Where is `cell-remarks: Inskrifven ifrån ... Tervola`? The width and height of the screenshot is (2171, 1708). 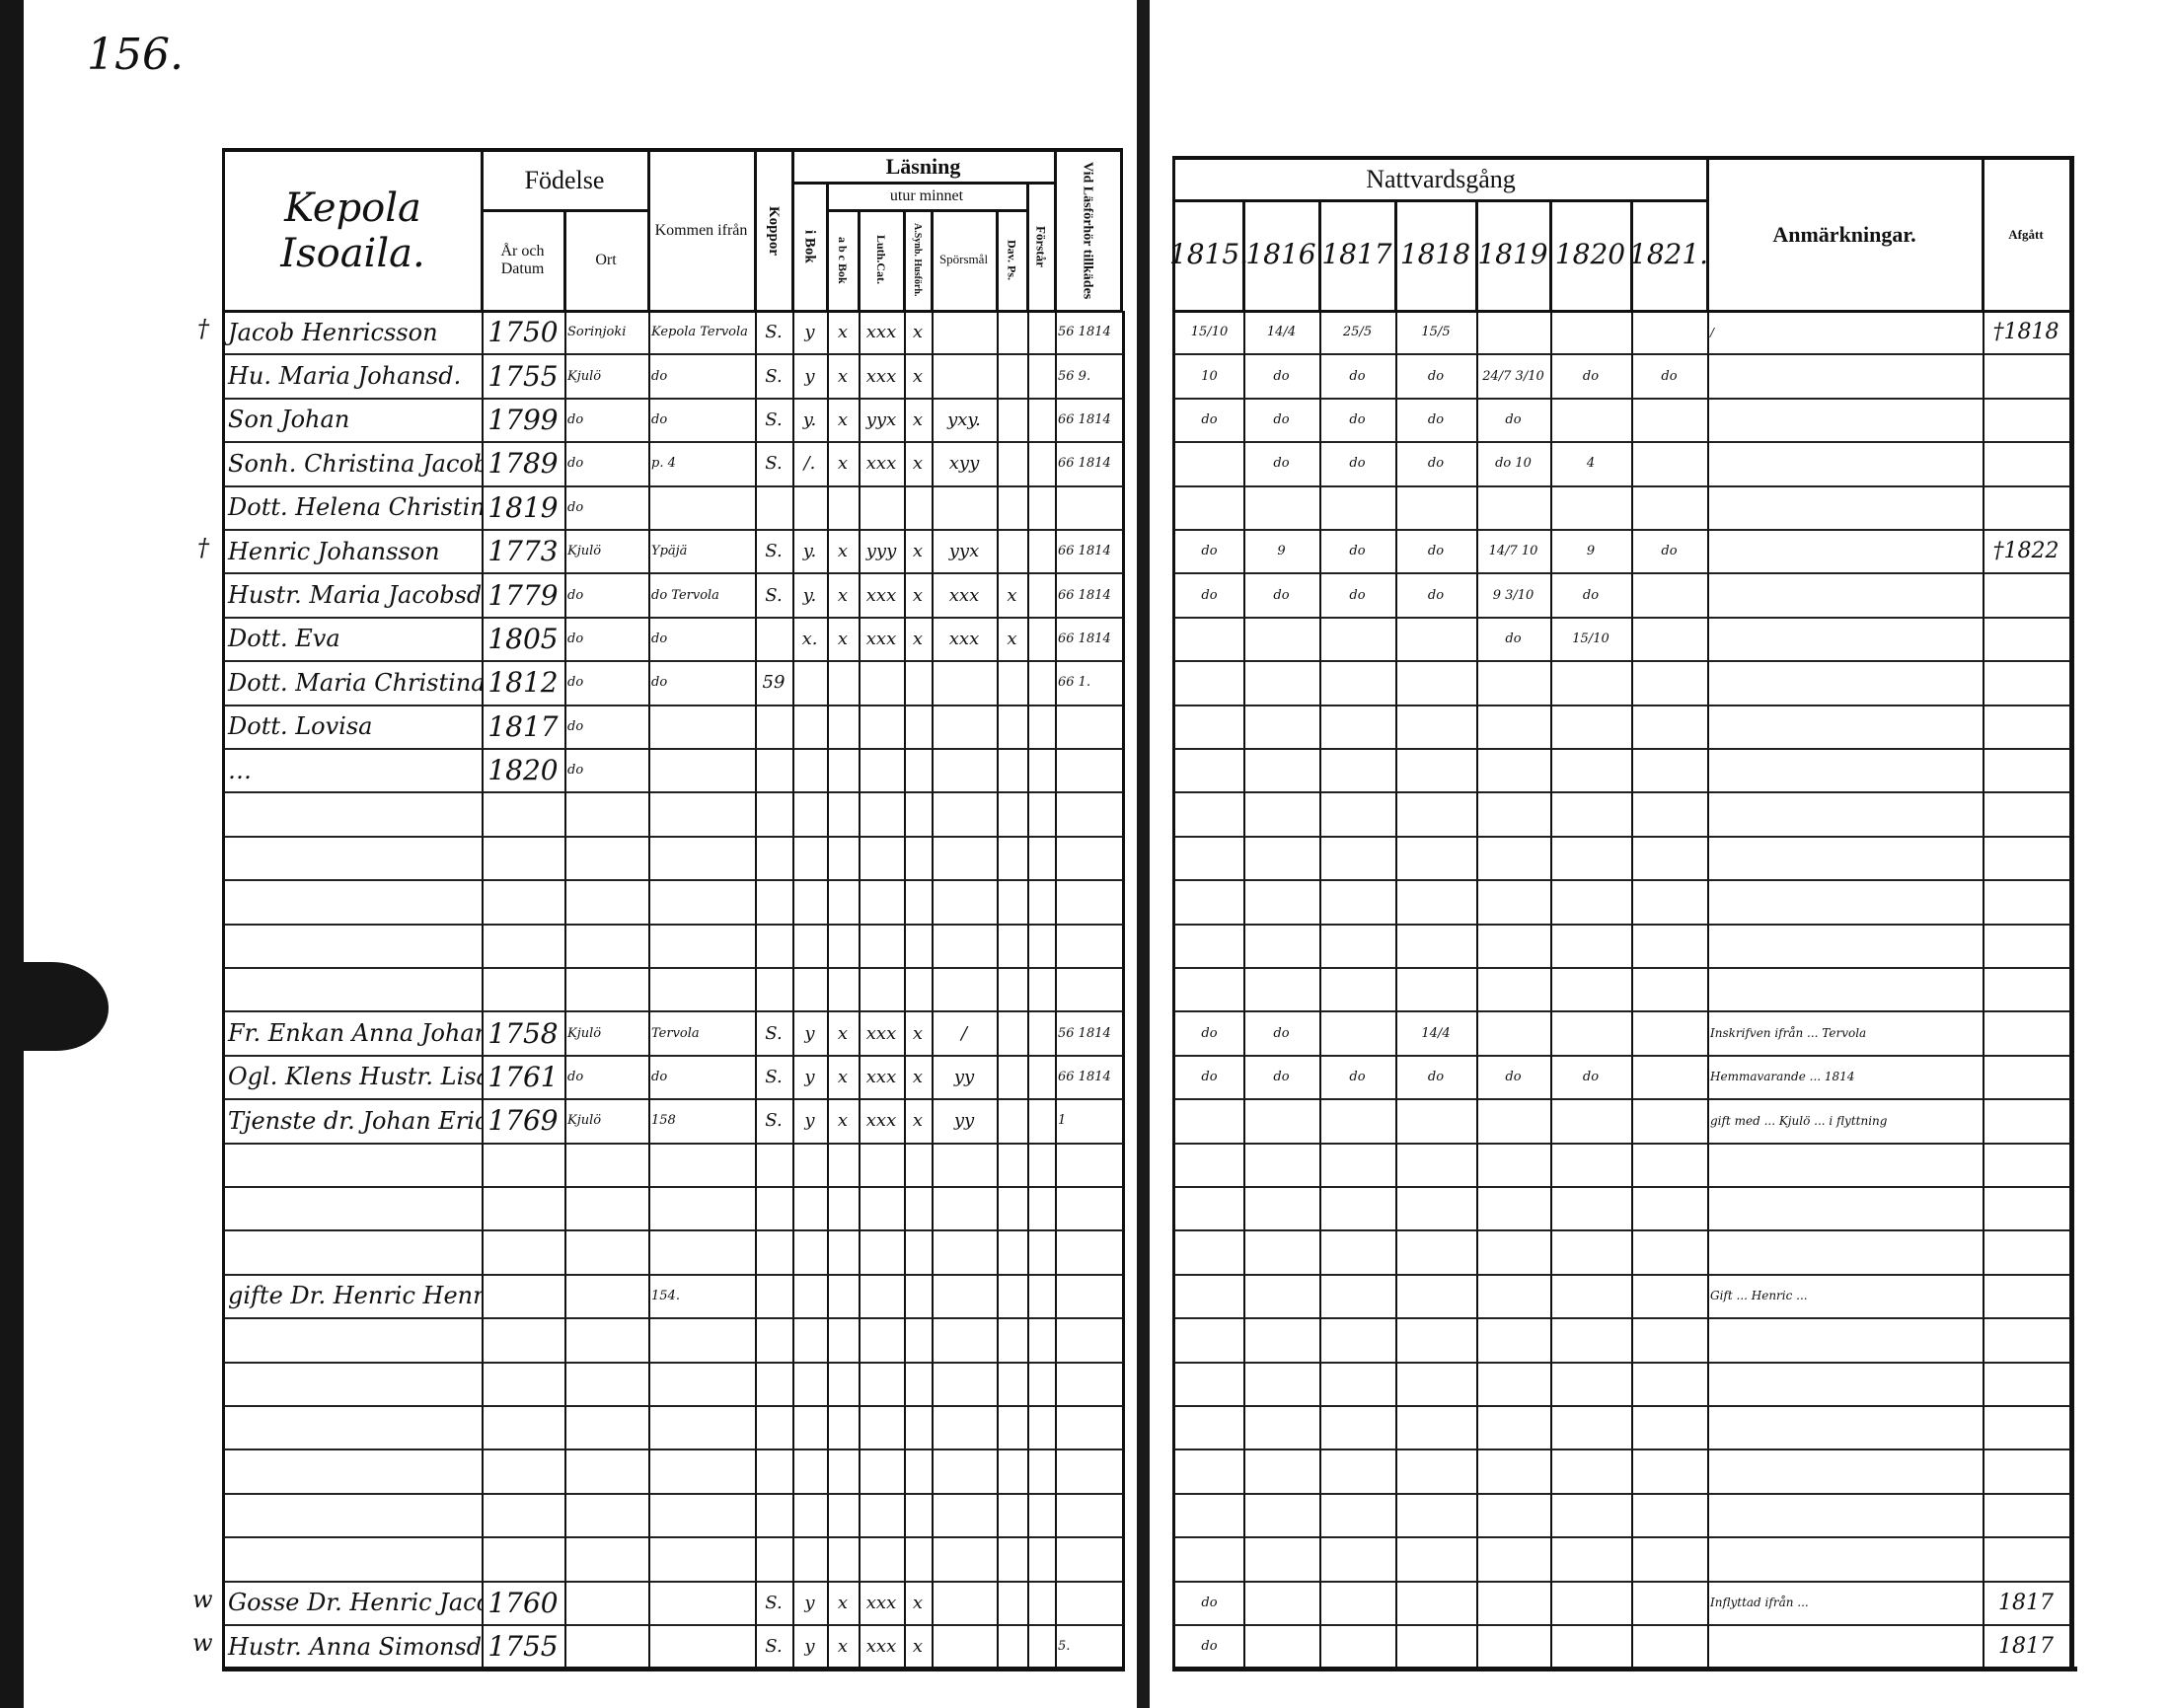
cell-remarks: Inskrifven ifrån ... Tervola is located at coordinates (1845, 1034).